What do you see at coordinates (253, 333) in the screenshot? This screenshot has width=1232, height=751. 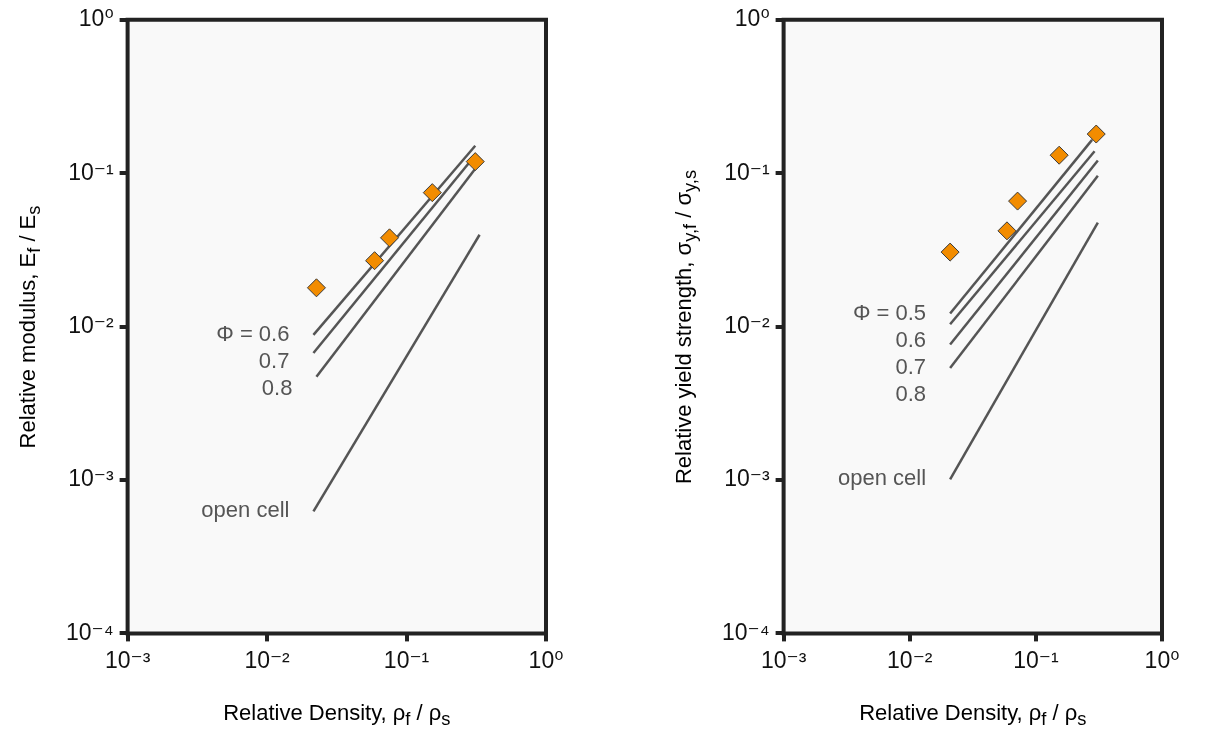 I see `series-label: Φ = 0.6` at bounding box center [253, 333].